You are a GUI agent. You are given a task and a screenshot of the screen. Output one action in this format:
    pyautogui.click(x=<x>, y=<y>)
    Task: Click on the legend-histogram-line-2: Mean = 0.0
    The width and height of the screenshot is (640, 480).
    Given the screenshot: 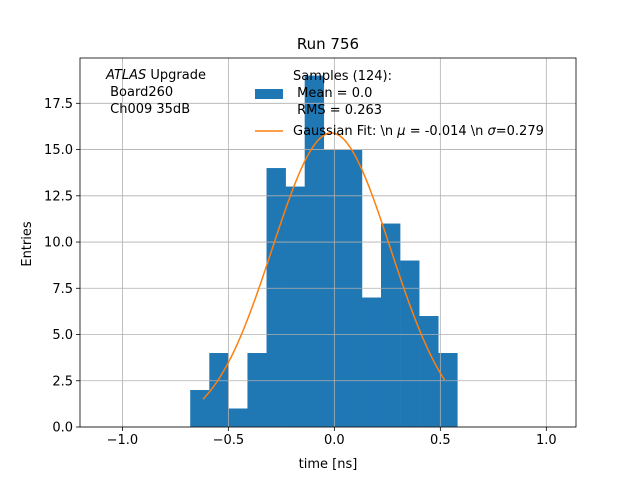 What is the action you would take?
    pyautogui.click(x=332, y=93)
    